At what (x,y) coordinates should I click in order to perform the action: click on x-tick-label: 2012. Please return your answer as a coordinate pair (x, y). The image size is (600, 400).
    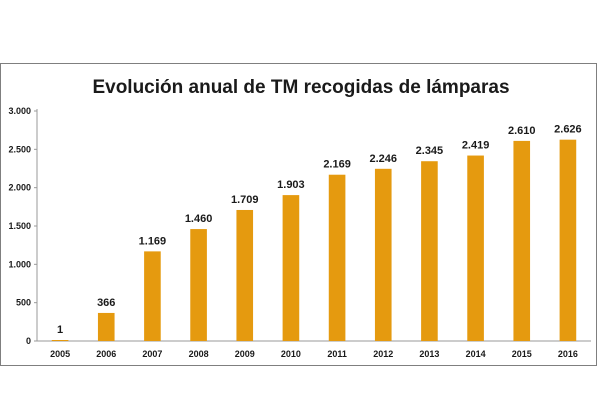
    Looking at the image, I should click on (383, 354).